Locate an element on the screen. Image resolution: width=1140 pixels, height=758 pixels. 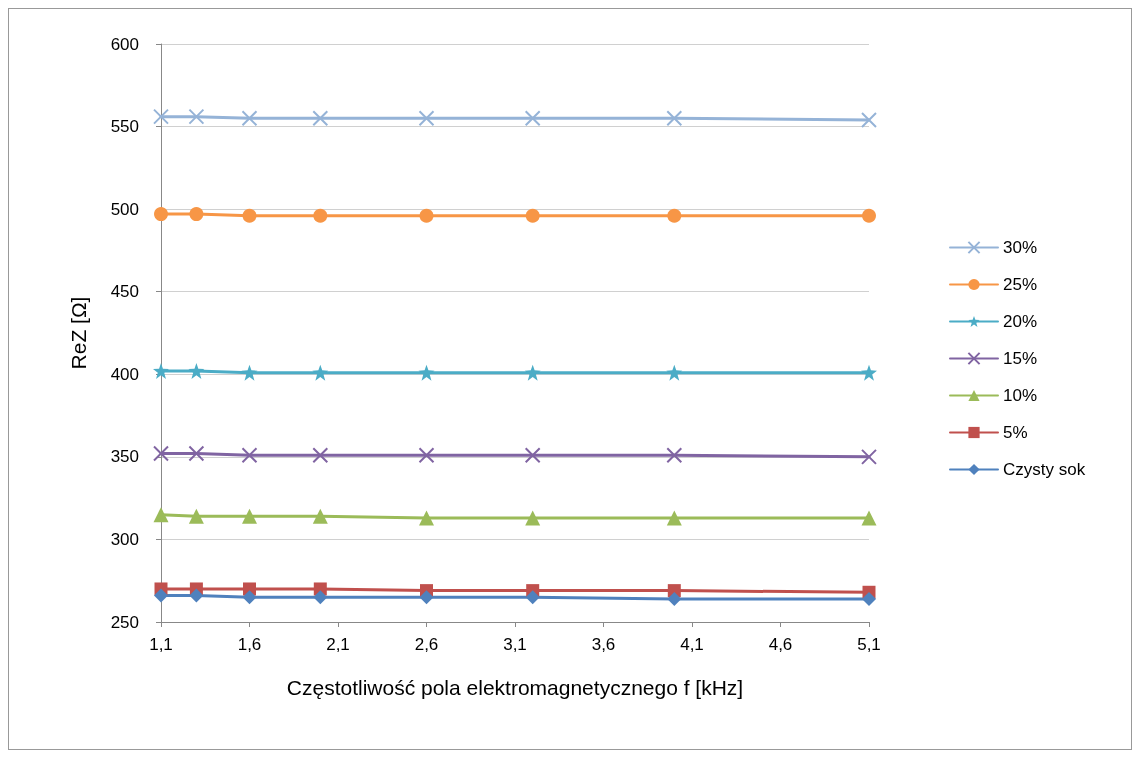
y-tick-label: 550 is located at coordinates (124, 127).